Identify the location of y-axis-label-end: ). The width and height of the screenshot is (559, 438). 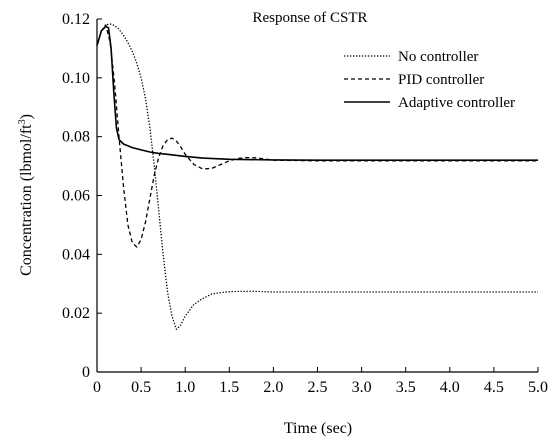
(26, 116).